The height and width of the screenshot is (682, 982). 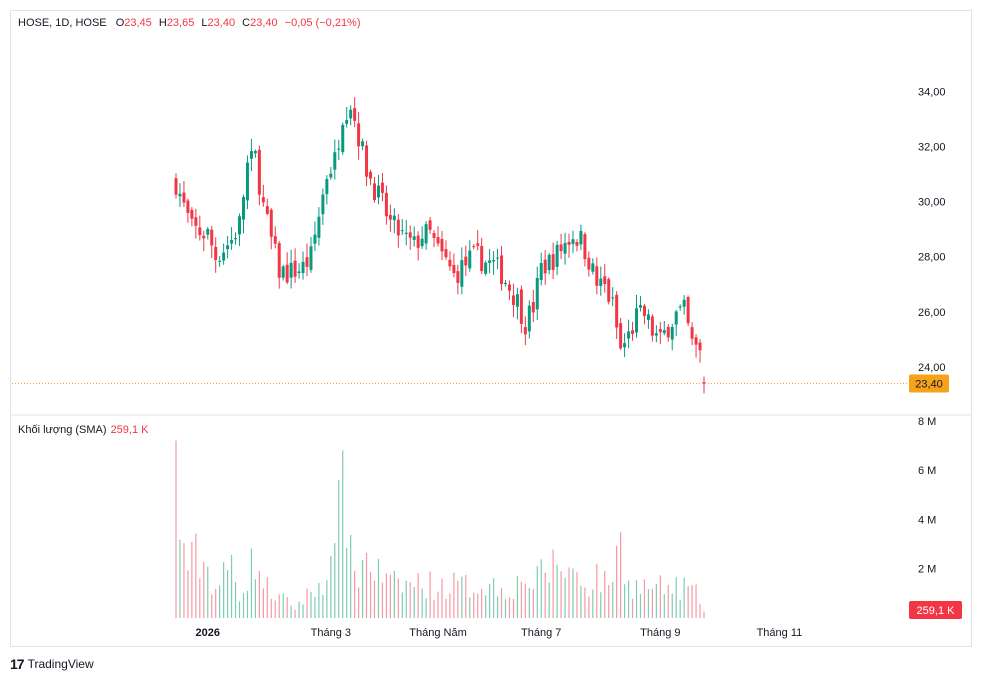 I want to click on volume-axis: 8 M 6 M 4 M 2 M, so click(x=927, y=496).